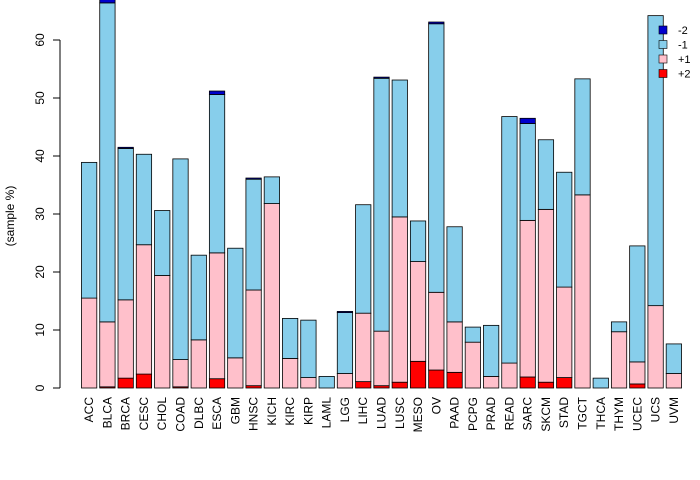 Image resolution: width=700 pixels, height=480 pixels. I want to click on x-tick-label-CHOL: CHOL, so click(162, 414).